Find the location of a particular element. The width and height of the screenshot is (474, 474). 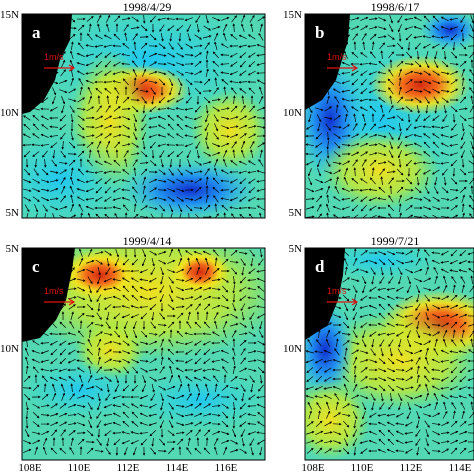

panel-date: 1998/4/29 is located at coordinates (147, 7).